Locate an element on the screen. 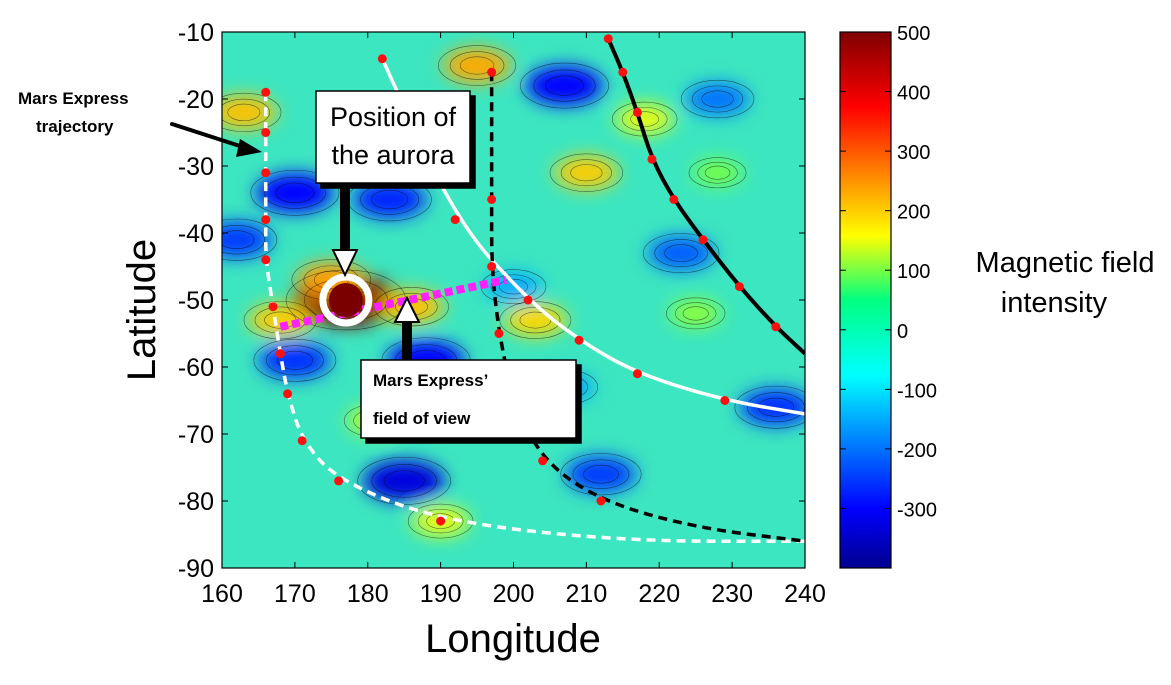 This screenshot has height=685, width=1171. colorbar-tick-label: 300 is located at coordinates (913, 153).